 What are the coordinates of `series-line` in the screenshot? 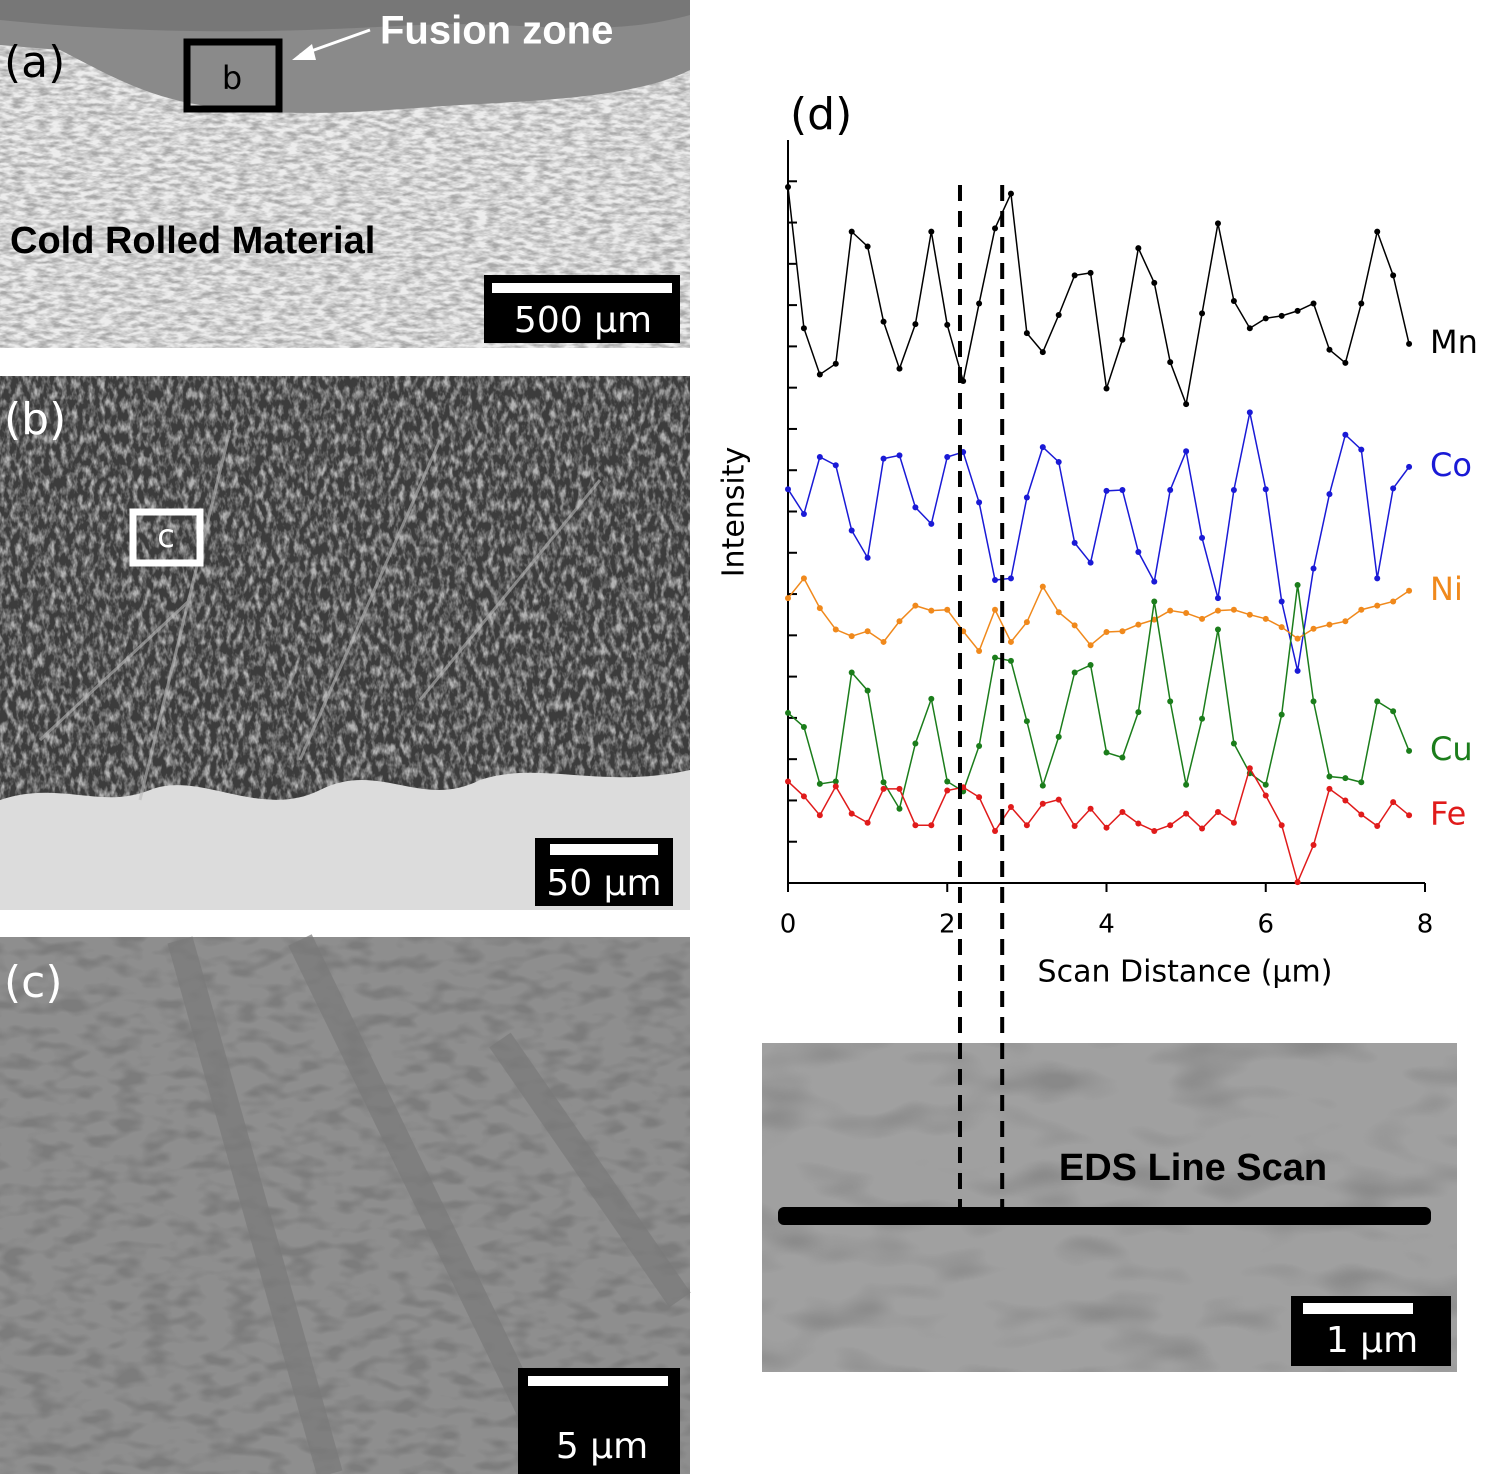 It's located at (1098, 825).